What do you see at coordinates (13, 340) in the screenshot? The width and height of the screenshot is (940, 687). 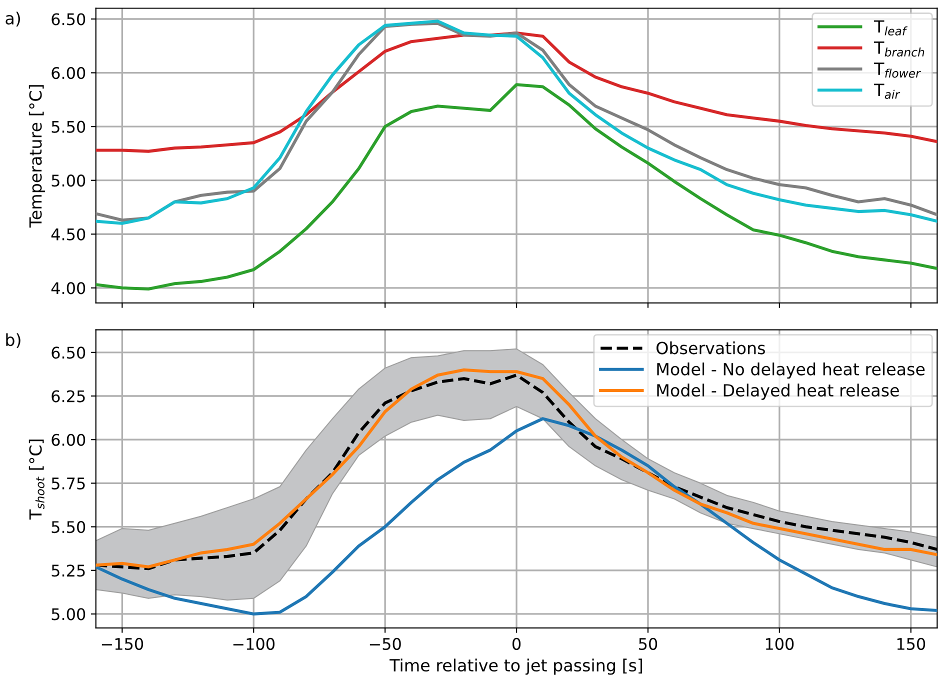 I see `text: b)` at bounding box center [13, 340].